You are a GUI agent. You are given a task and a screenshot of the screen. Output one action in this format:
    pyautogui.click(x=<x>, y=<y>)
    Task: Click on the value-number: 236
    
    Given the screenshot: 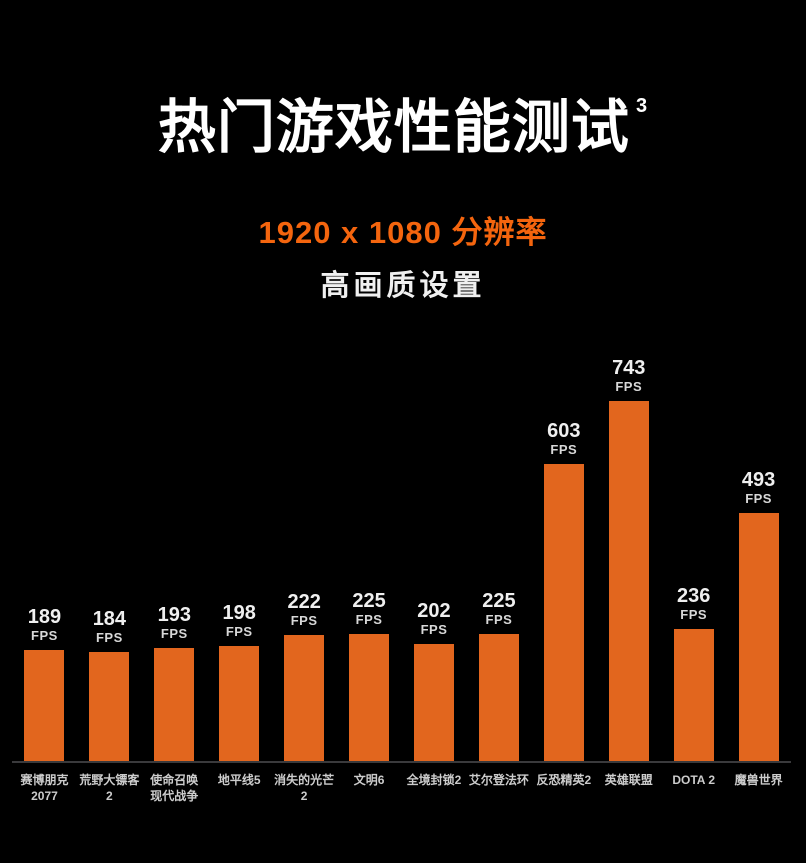 What is the action you would take?
    pyautogui.click(x=693, y=596)
    